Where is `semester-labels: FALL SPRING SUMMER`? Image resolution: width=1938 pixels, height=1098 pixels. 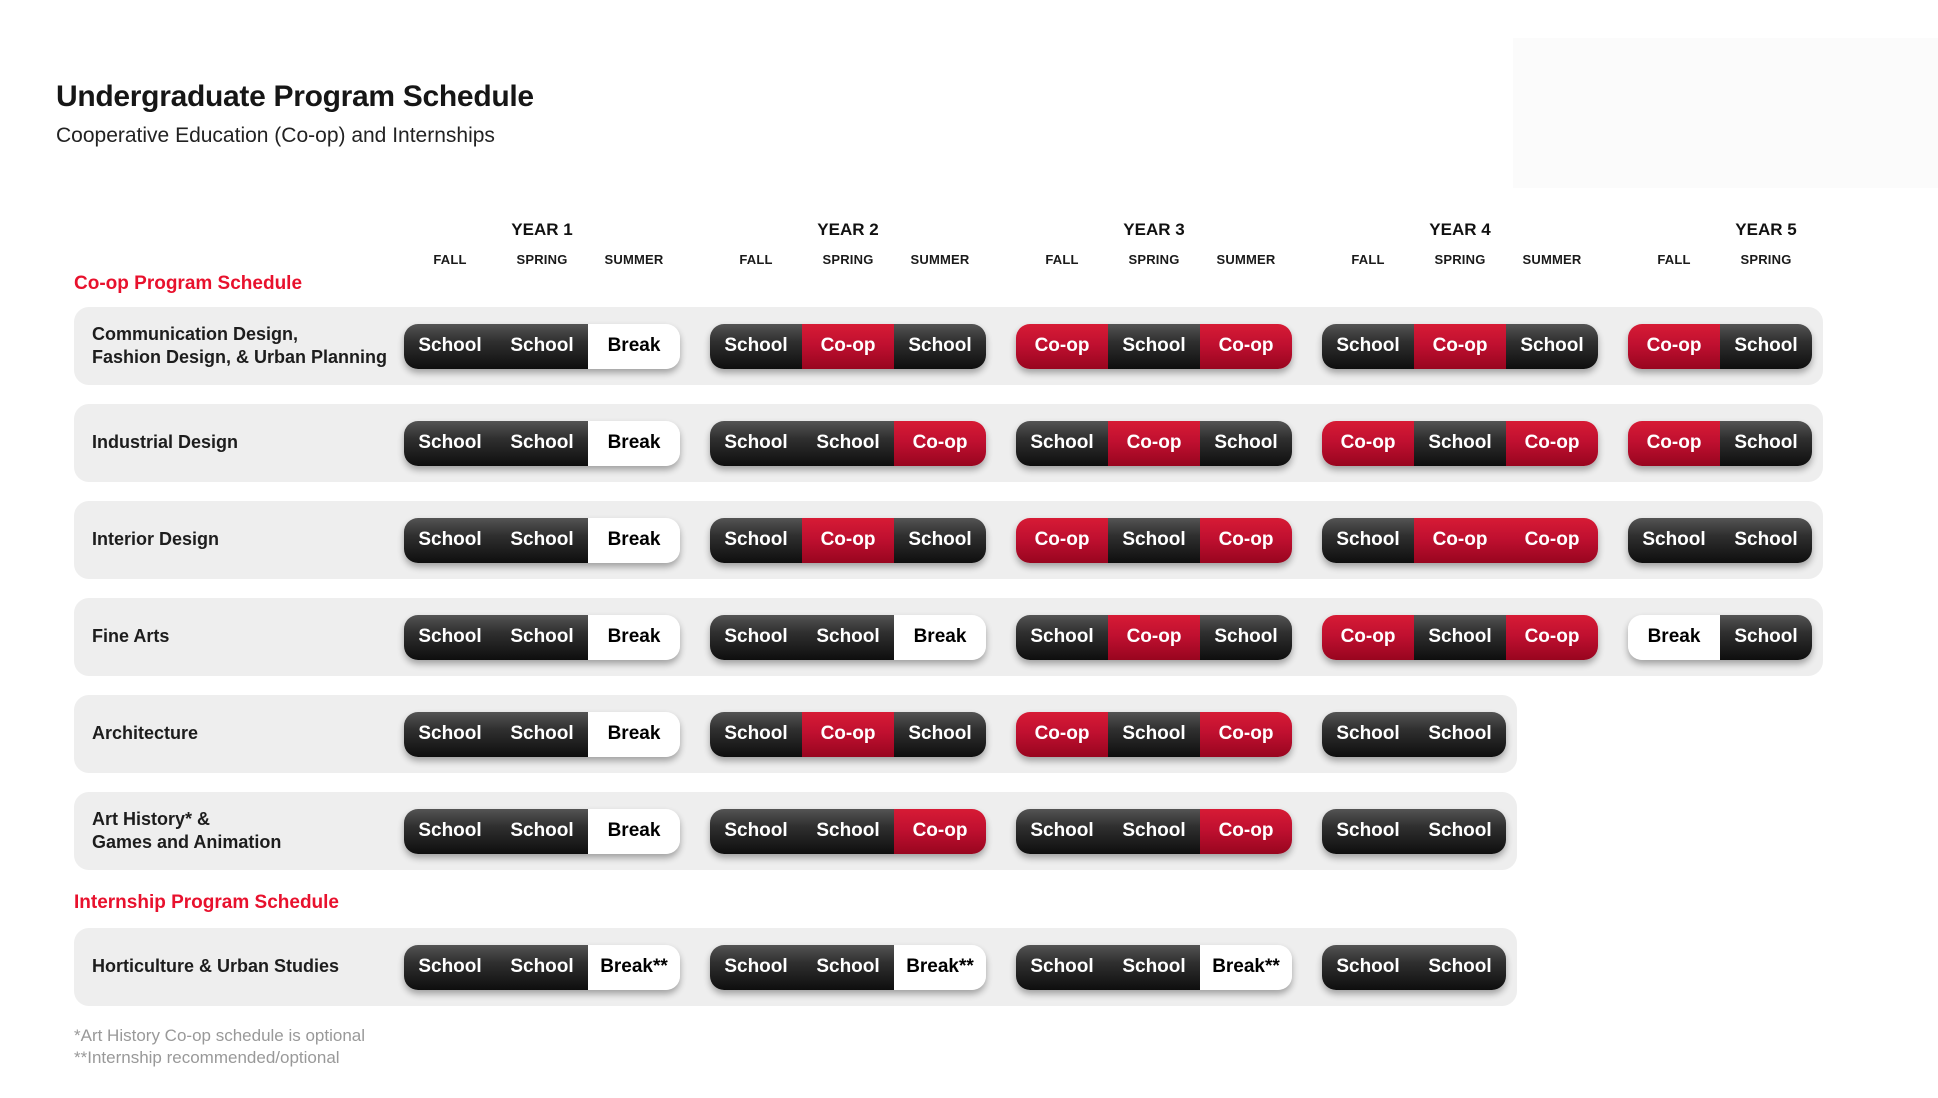
semester-labels: FALL SPRING SUMMER is located at coordinates (848, 259).